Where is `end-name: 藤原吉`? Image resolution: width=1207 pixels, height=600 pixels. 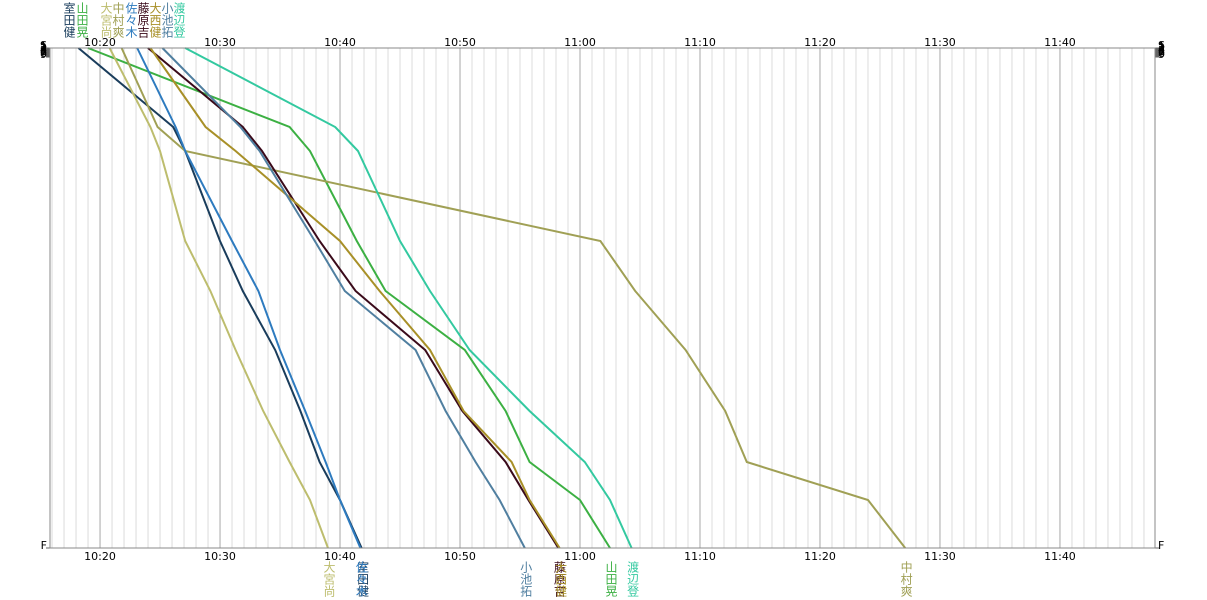
end-name: 藤原吉 is located at coordinates (559, 579).